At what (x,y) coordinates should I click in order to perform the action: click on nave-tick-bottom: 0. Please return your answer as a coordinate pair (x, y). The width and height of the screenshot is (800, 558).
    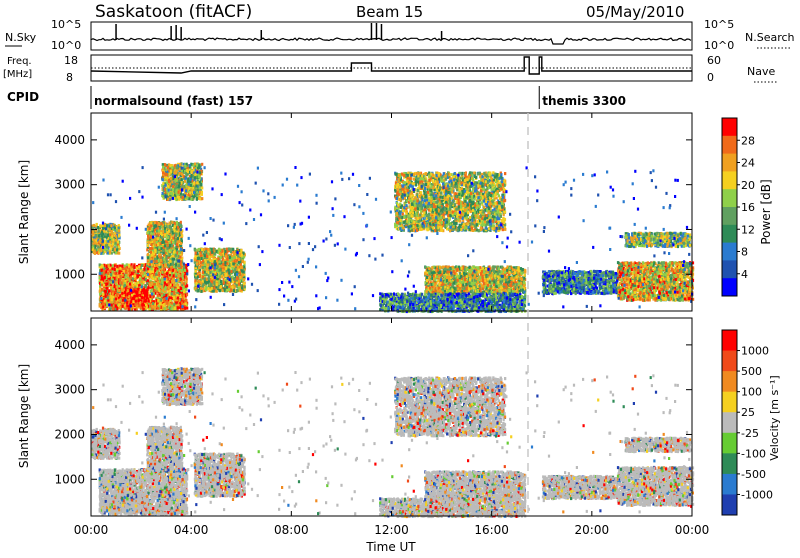
    Looking at the image, I should click on (710, 77).